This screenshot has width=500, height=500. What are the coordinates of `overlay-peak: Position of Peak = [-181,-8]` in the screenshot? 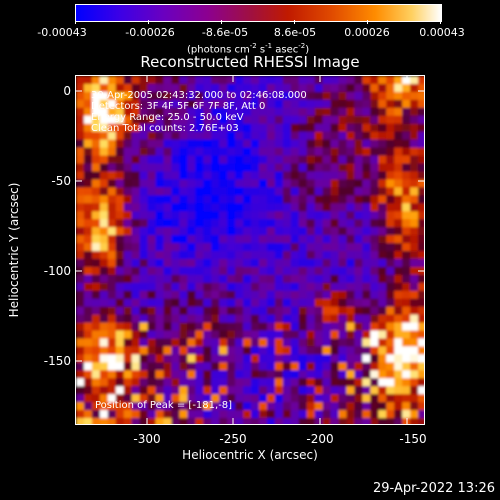 It's located at (164, 405).